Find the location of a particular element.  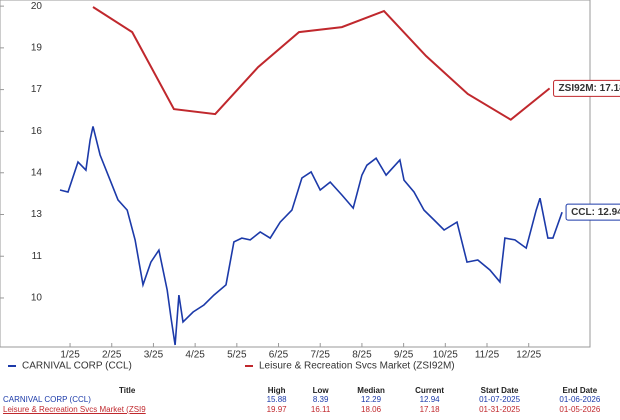

table-cell: 01-31-2025 is located at coordinates (500, 409).